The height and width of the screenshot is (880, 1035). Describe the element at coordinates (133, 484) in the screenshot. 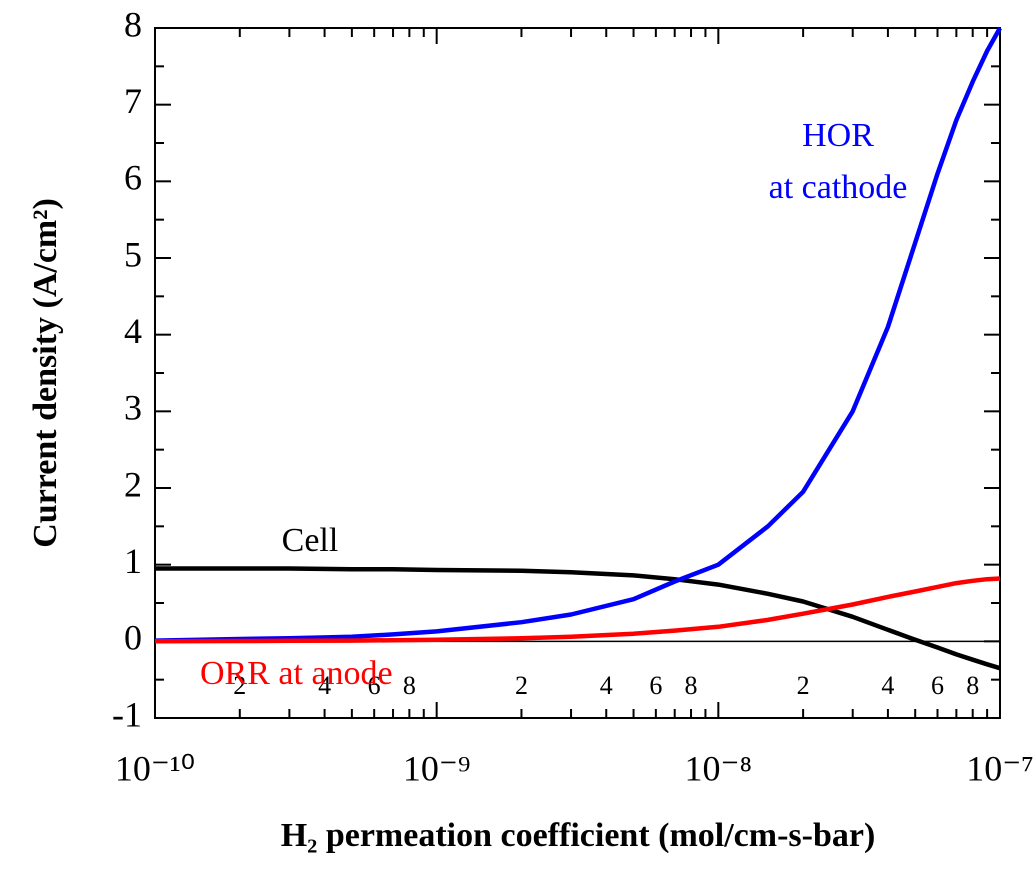

I see `y-tick-label: 2` at that location.